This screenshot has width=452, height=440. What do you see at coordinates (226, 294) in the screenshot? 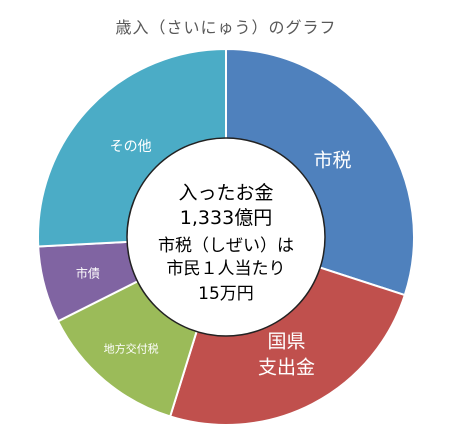
I see `center-text-line5: 15万円` at bounding box center [226, 294].